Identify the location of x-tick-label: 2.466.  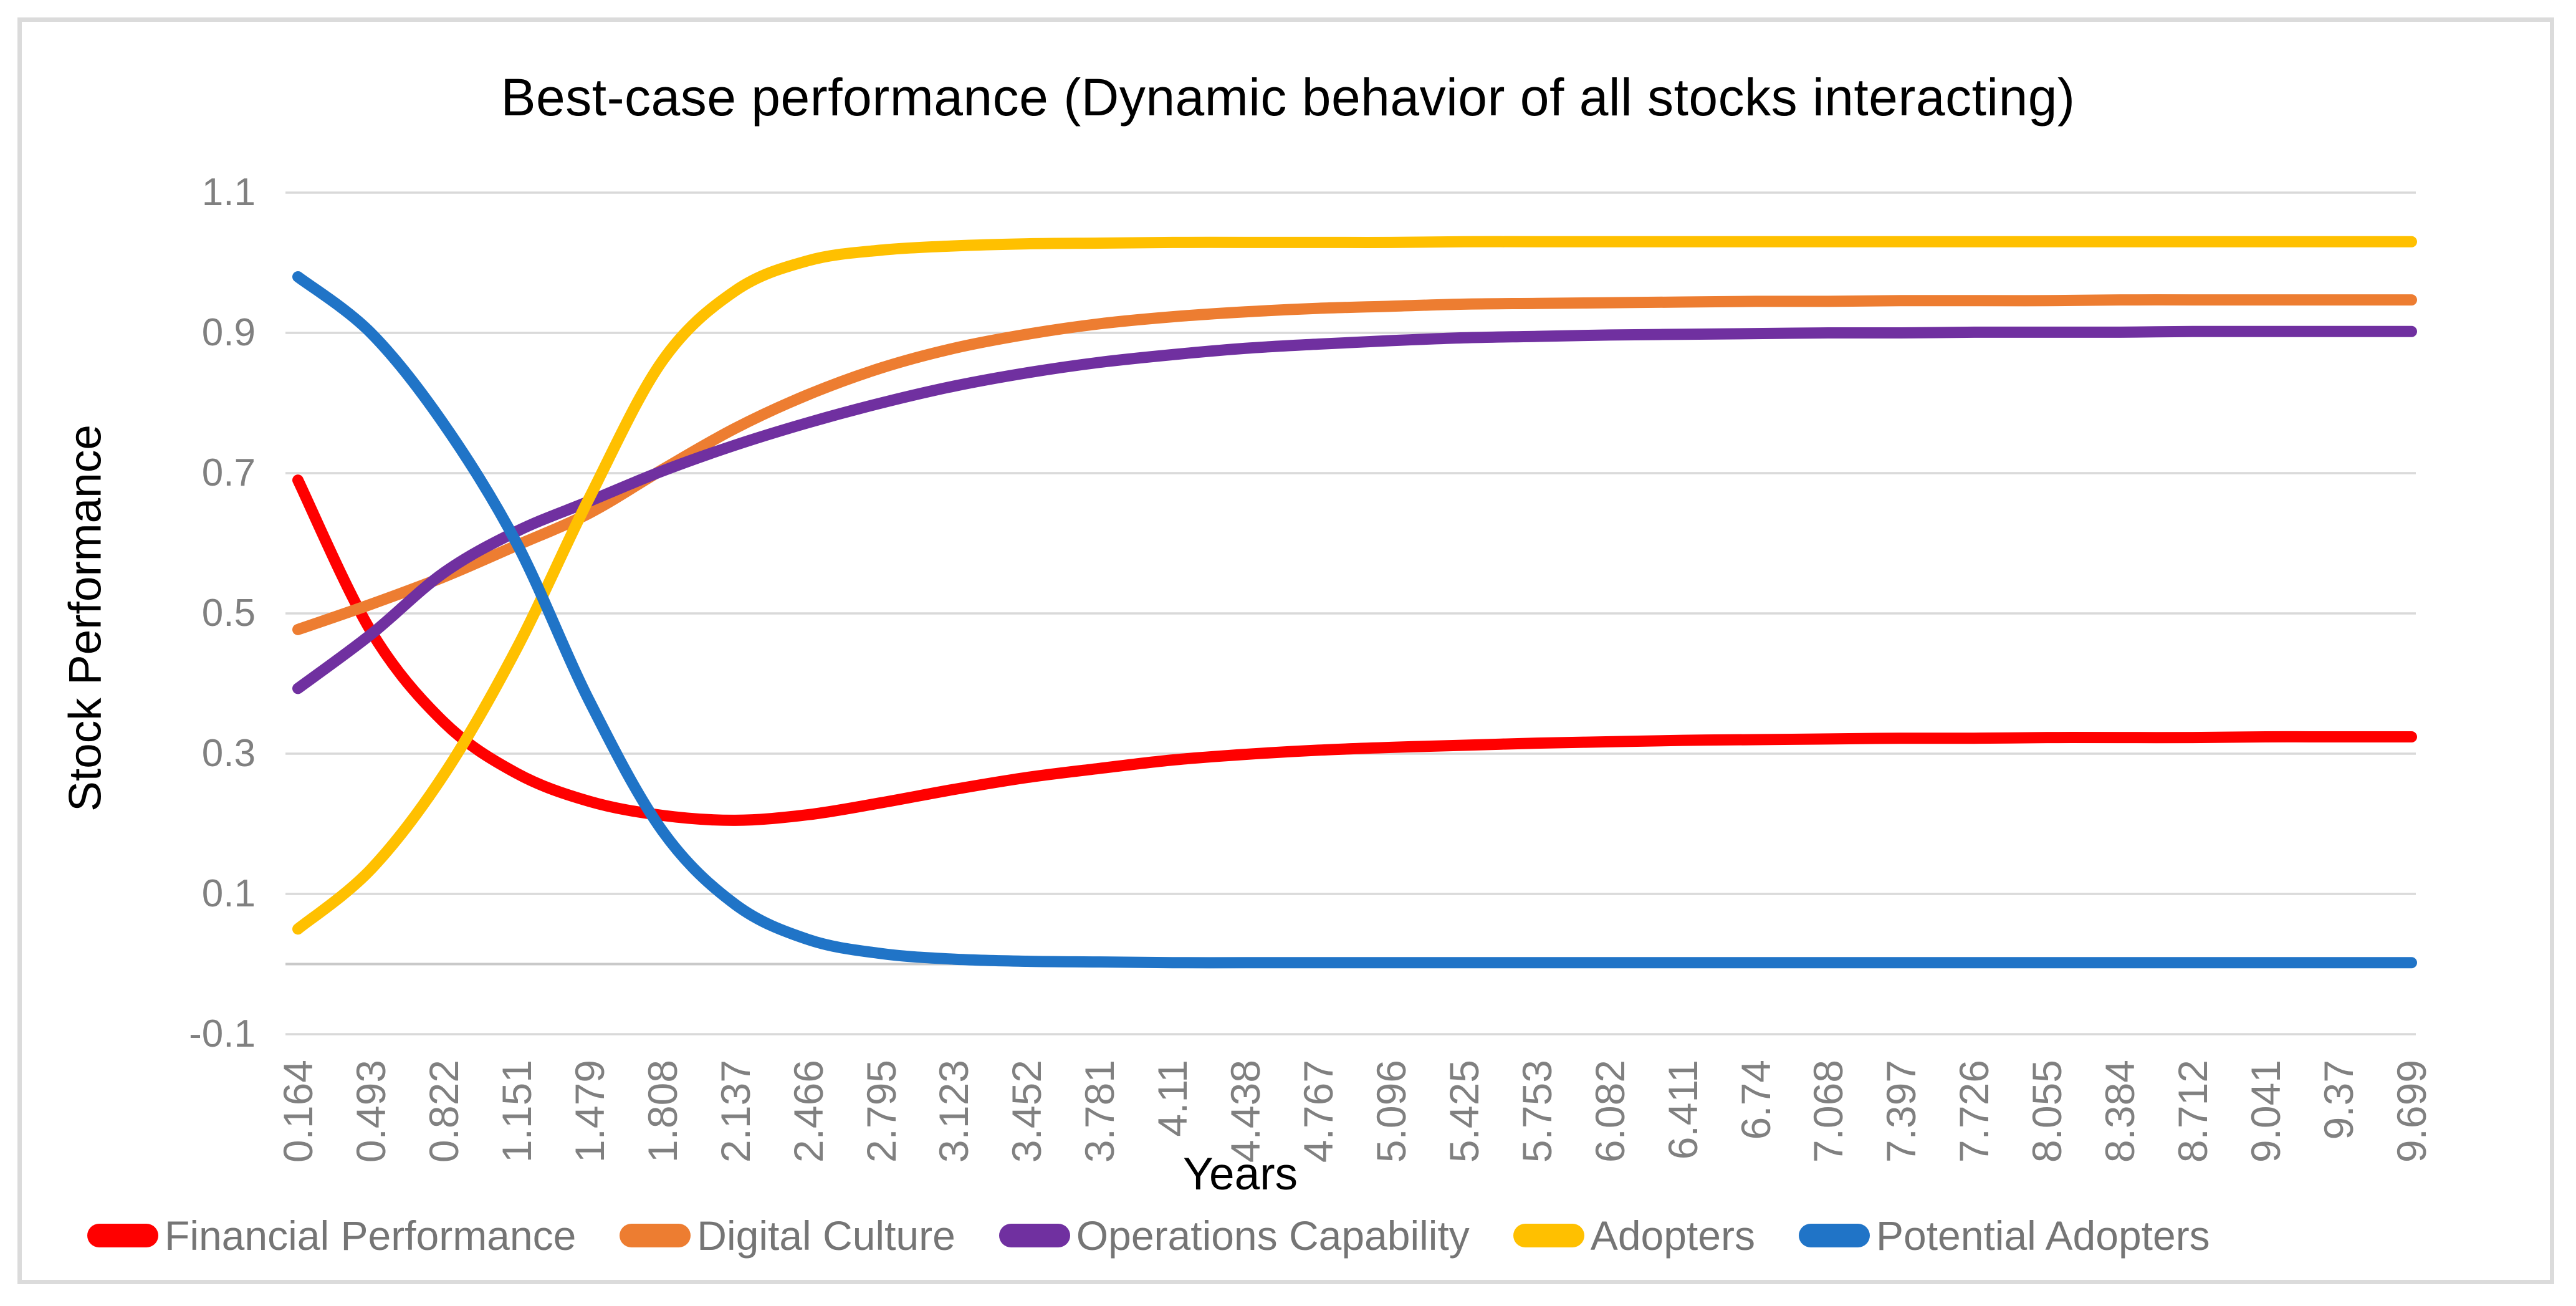
(808, 1112).